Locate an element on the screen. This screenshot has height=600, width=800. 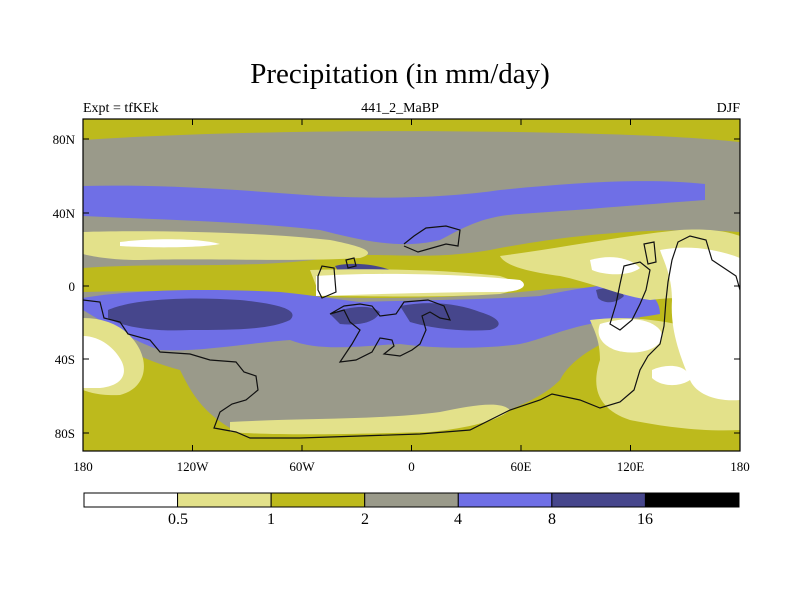
colorbar-label: 1 is located at coordinates (271, 519).